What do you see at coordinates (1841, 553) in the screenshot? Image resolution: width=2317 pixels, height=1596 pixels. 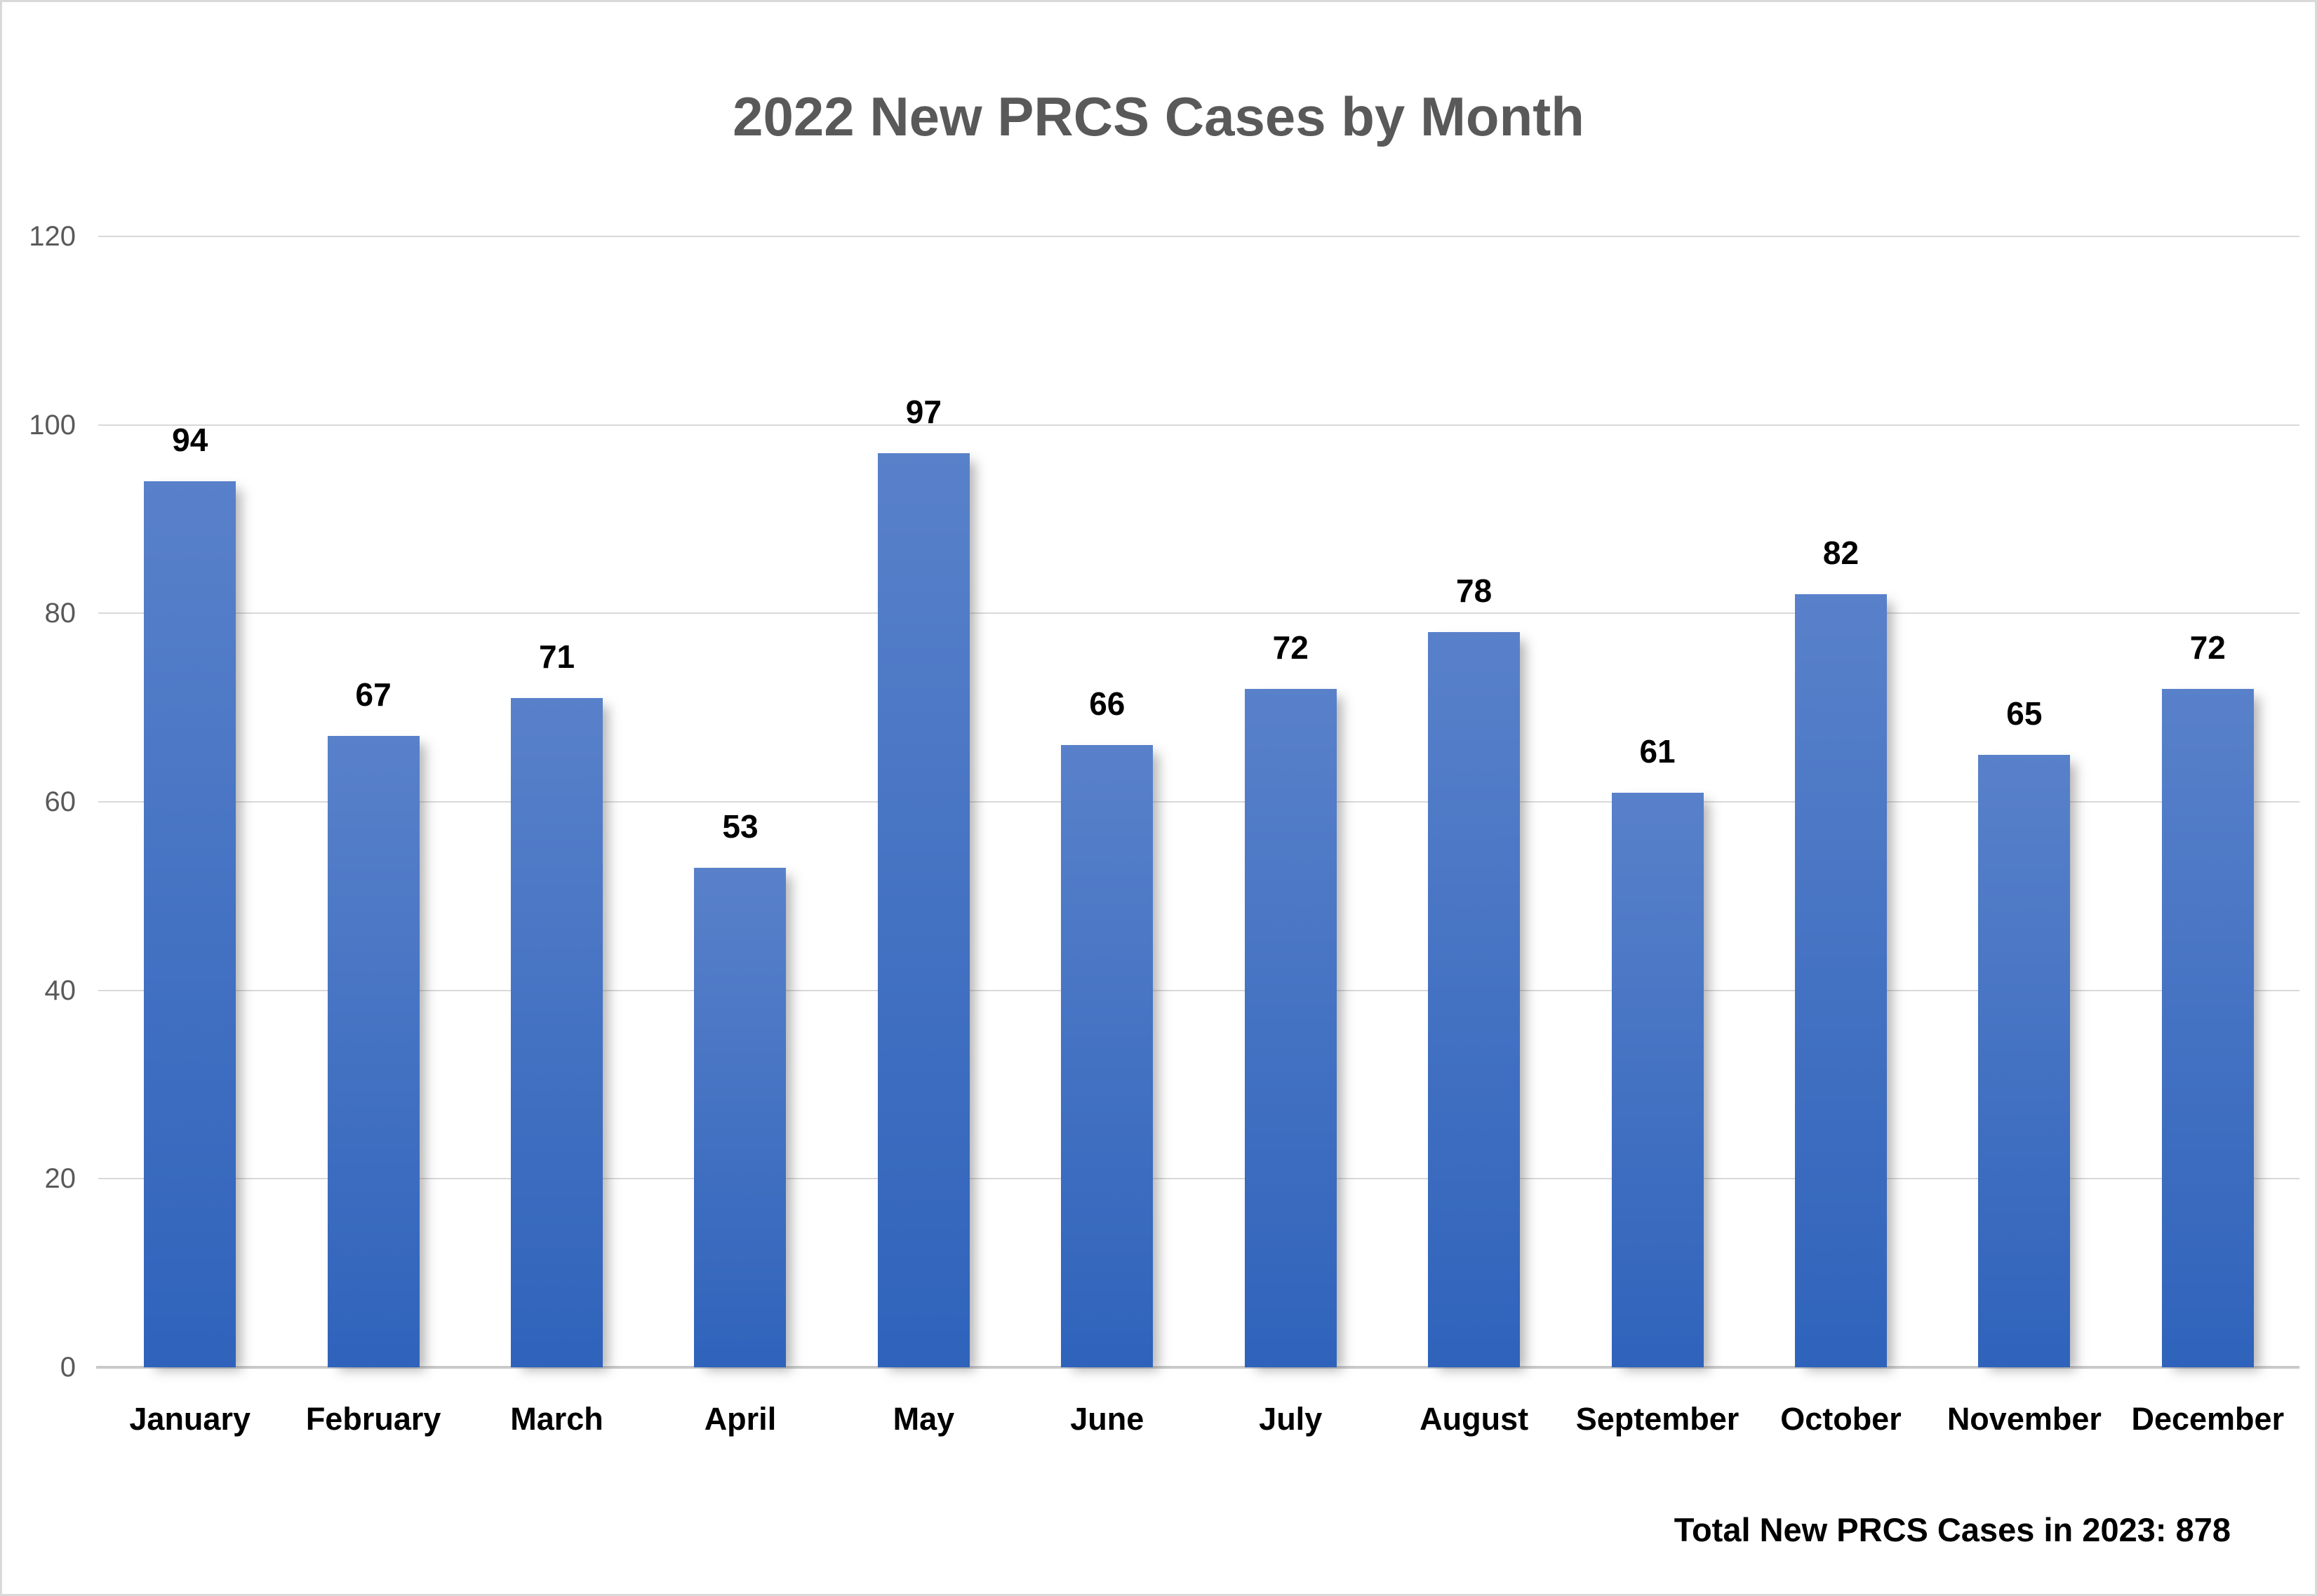 I see `bar-value-label: 82` at bounding box center [1841, 553].